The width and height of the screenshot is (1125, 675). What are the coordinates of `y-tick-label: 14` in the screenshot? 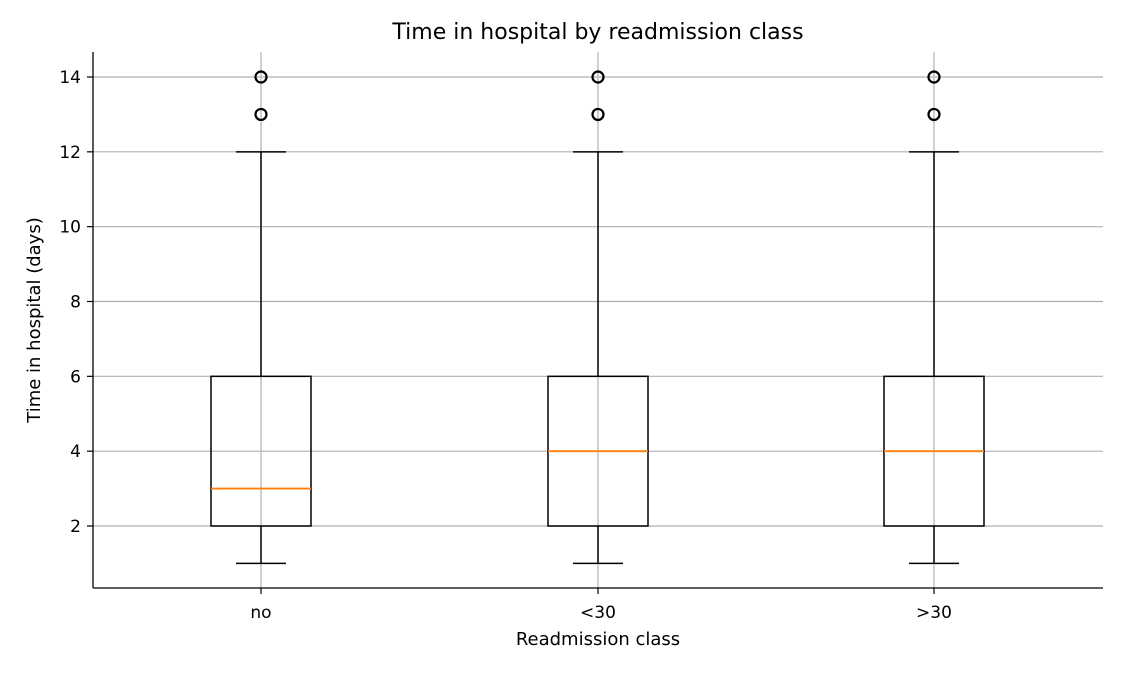 It's located at (70, 78).